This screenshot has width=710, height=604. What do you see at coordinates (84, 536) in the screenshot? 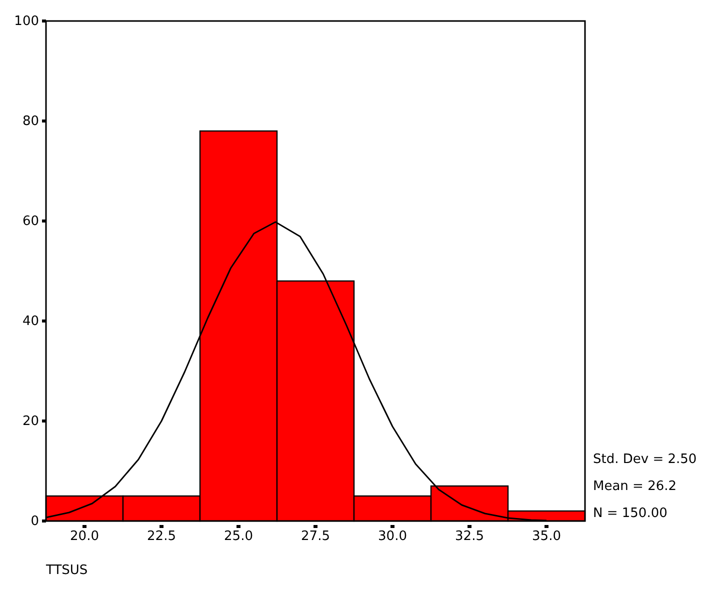
I see `x-tick-label: 20.0` at bounding box center [84, 536].